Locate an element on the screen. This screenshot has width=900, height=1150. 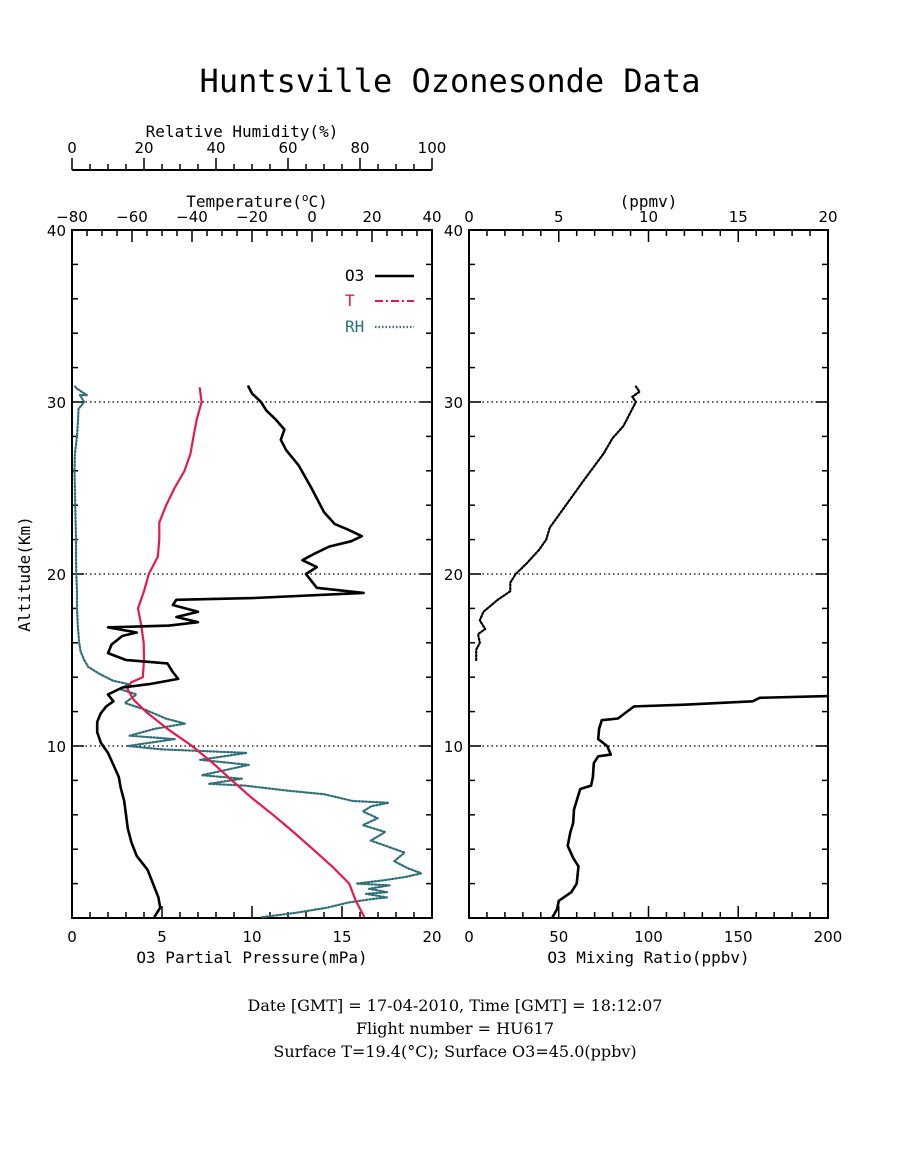
temperature-label-part: Temperature( is located at coordinates (244, 201).